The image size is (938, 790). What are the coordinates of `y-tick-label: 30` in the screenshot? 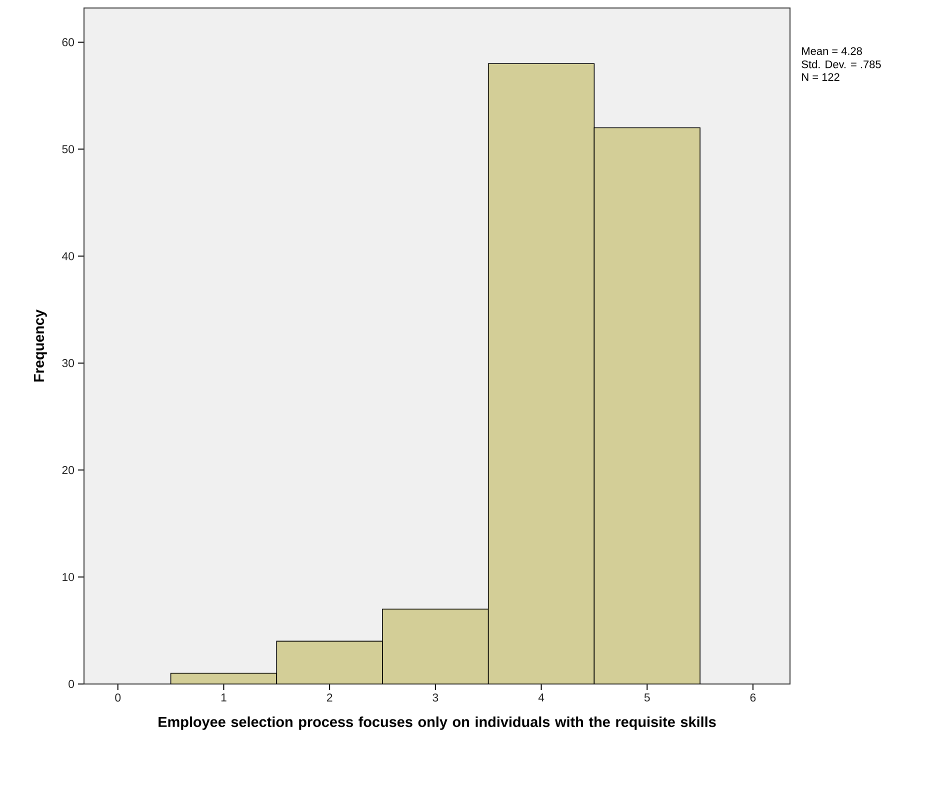 It's located at (68, 363).